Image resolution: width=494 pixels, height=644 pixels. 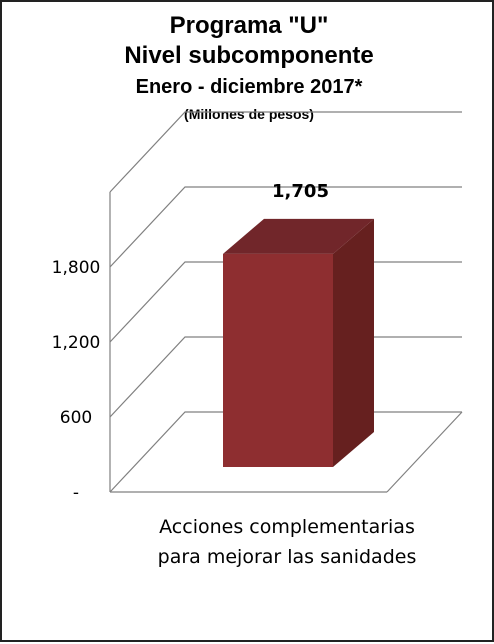 What do you see at coordinates (424, 452) in the screenshot?
I see `floor-right-edge` at bounding box center [424, 452].